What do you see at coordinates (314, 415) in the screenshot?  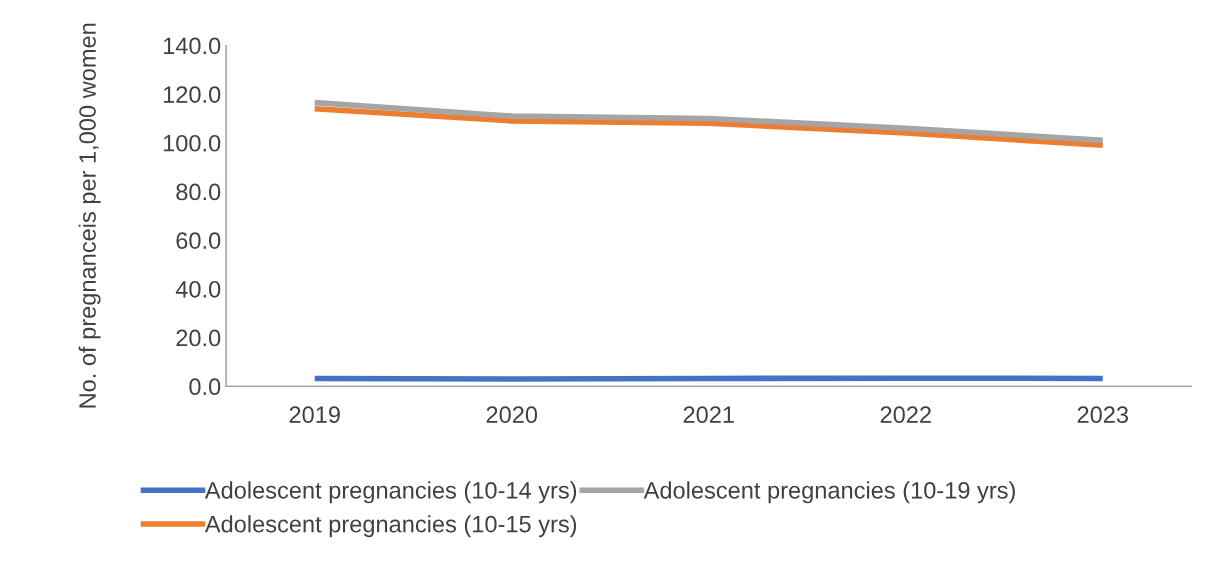 I see `x-tick-label: 2019` at bounding box center [314, 415].